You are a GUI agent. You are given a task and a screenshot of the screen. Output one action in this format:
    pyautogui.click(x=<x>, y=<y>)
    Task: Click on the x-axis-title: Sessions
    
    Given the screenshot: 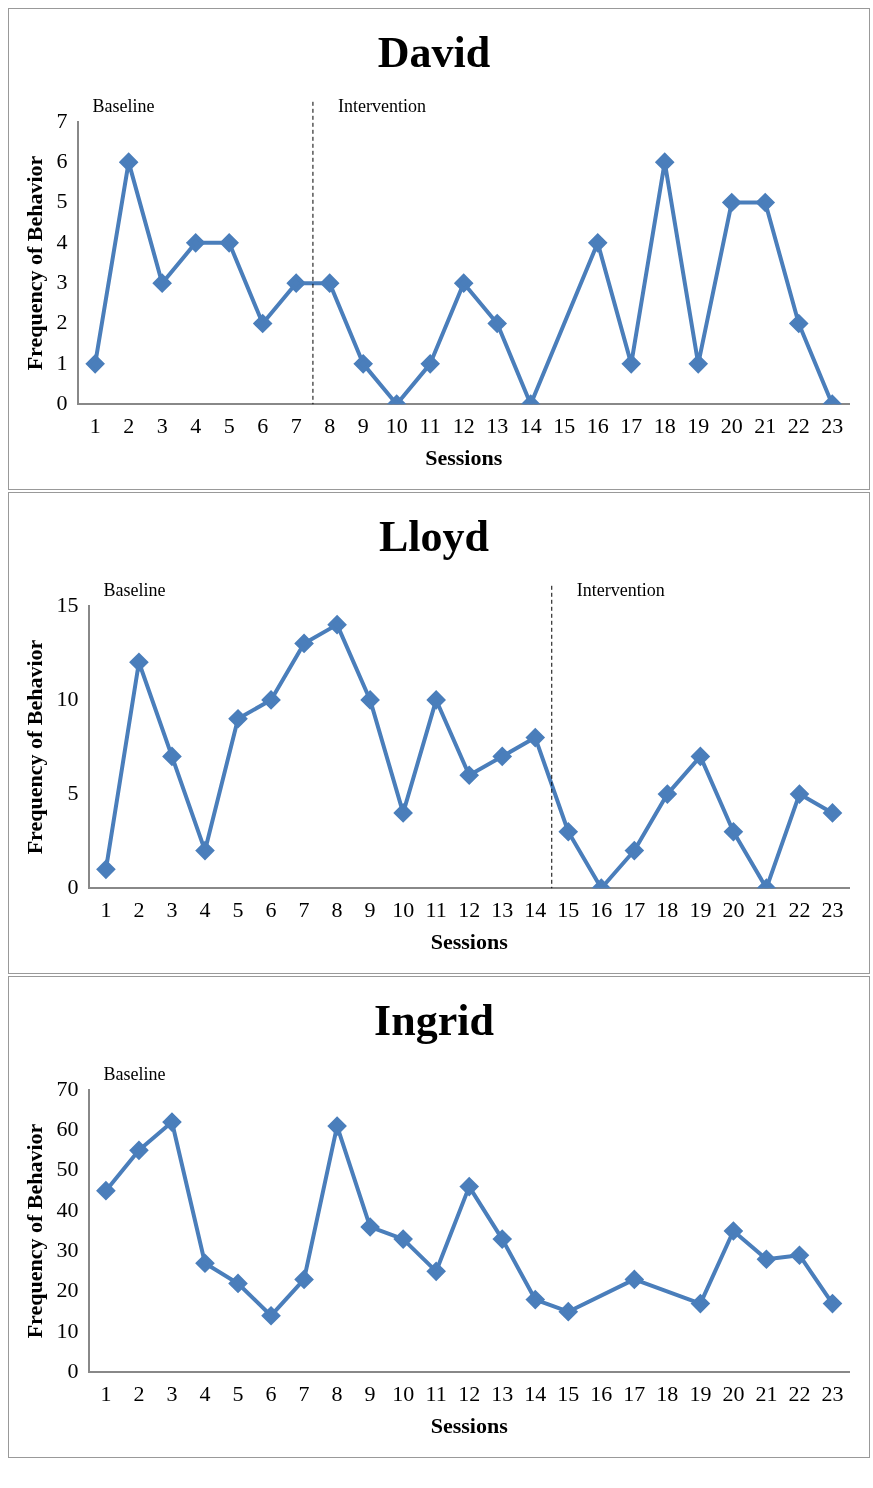 What is the action you would take?
    pyautogui.click(x=464, y=458)
    